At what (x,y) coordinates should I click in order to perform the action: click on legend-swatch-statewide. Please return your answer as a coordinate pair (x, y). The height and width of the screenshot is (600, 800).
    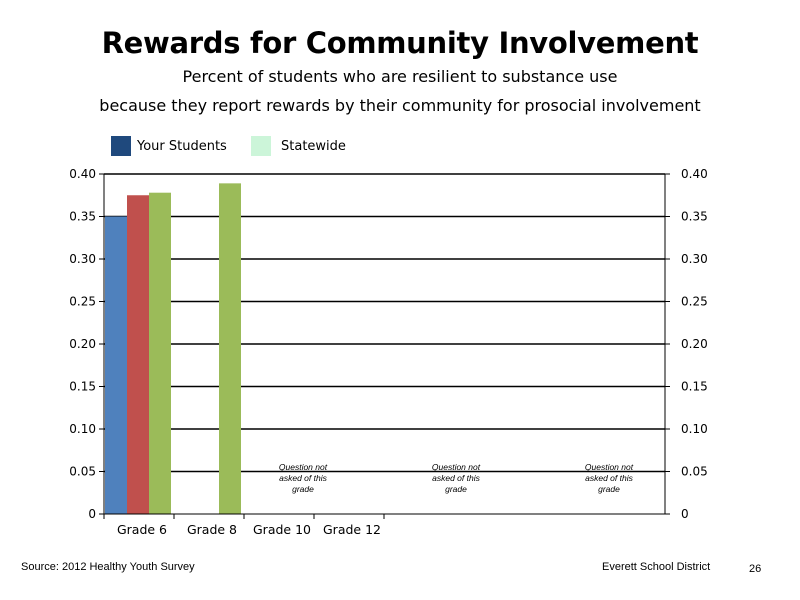
    Looking at the image, I should click on (261, 146).